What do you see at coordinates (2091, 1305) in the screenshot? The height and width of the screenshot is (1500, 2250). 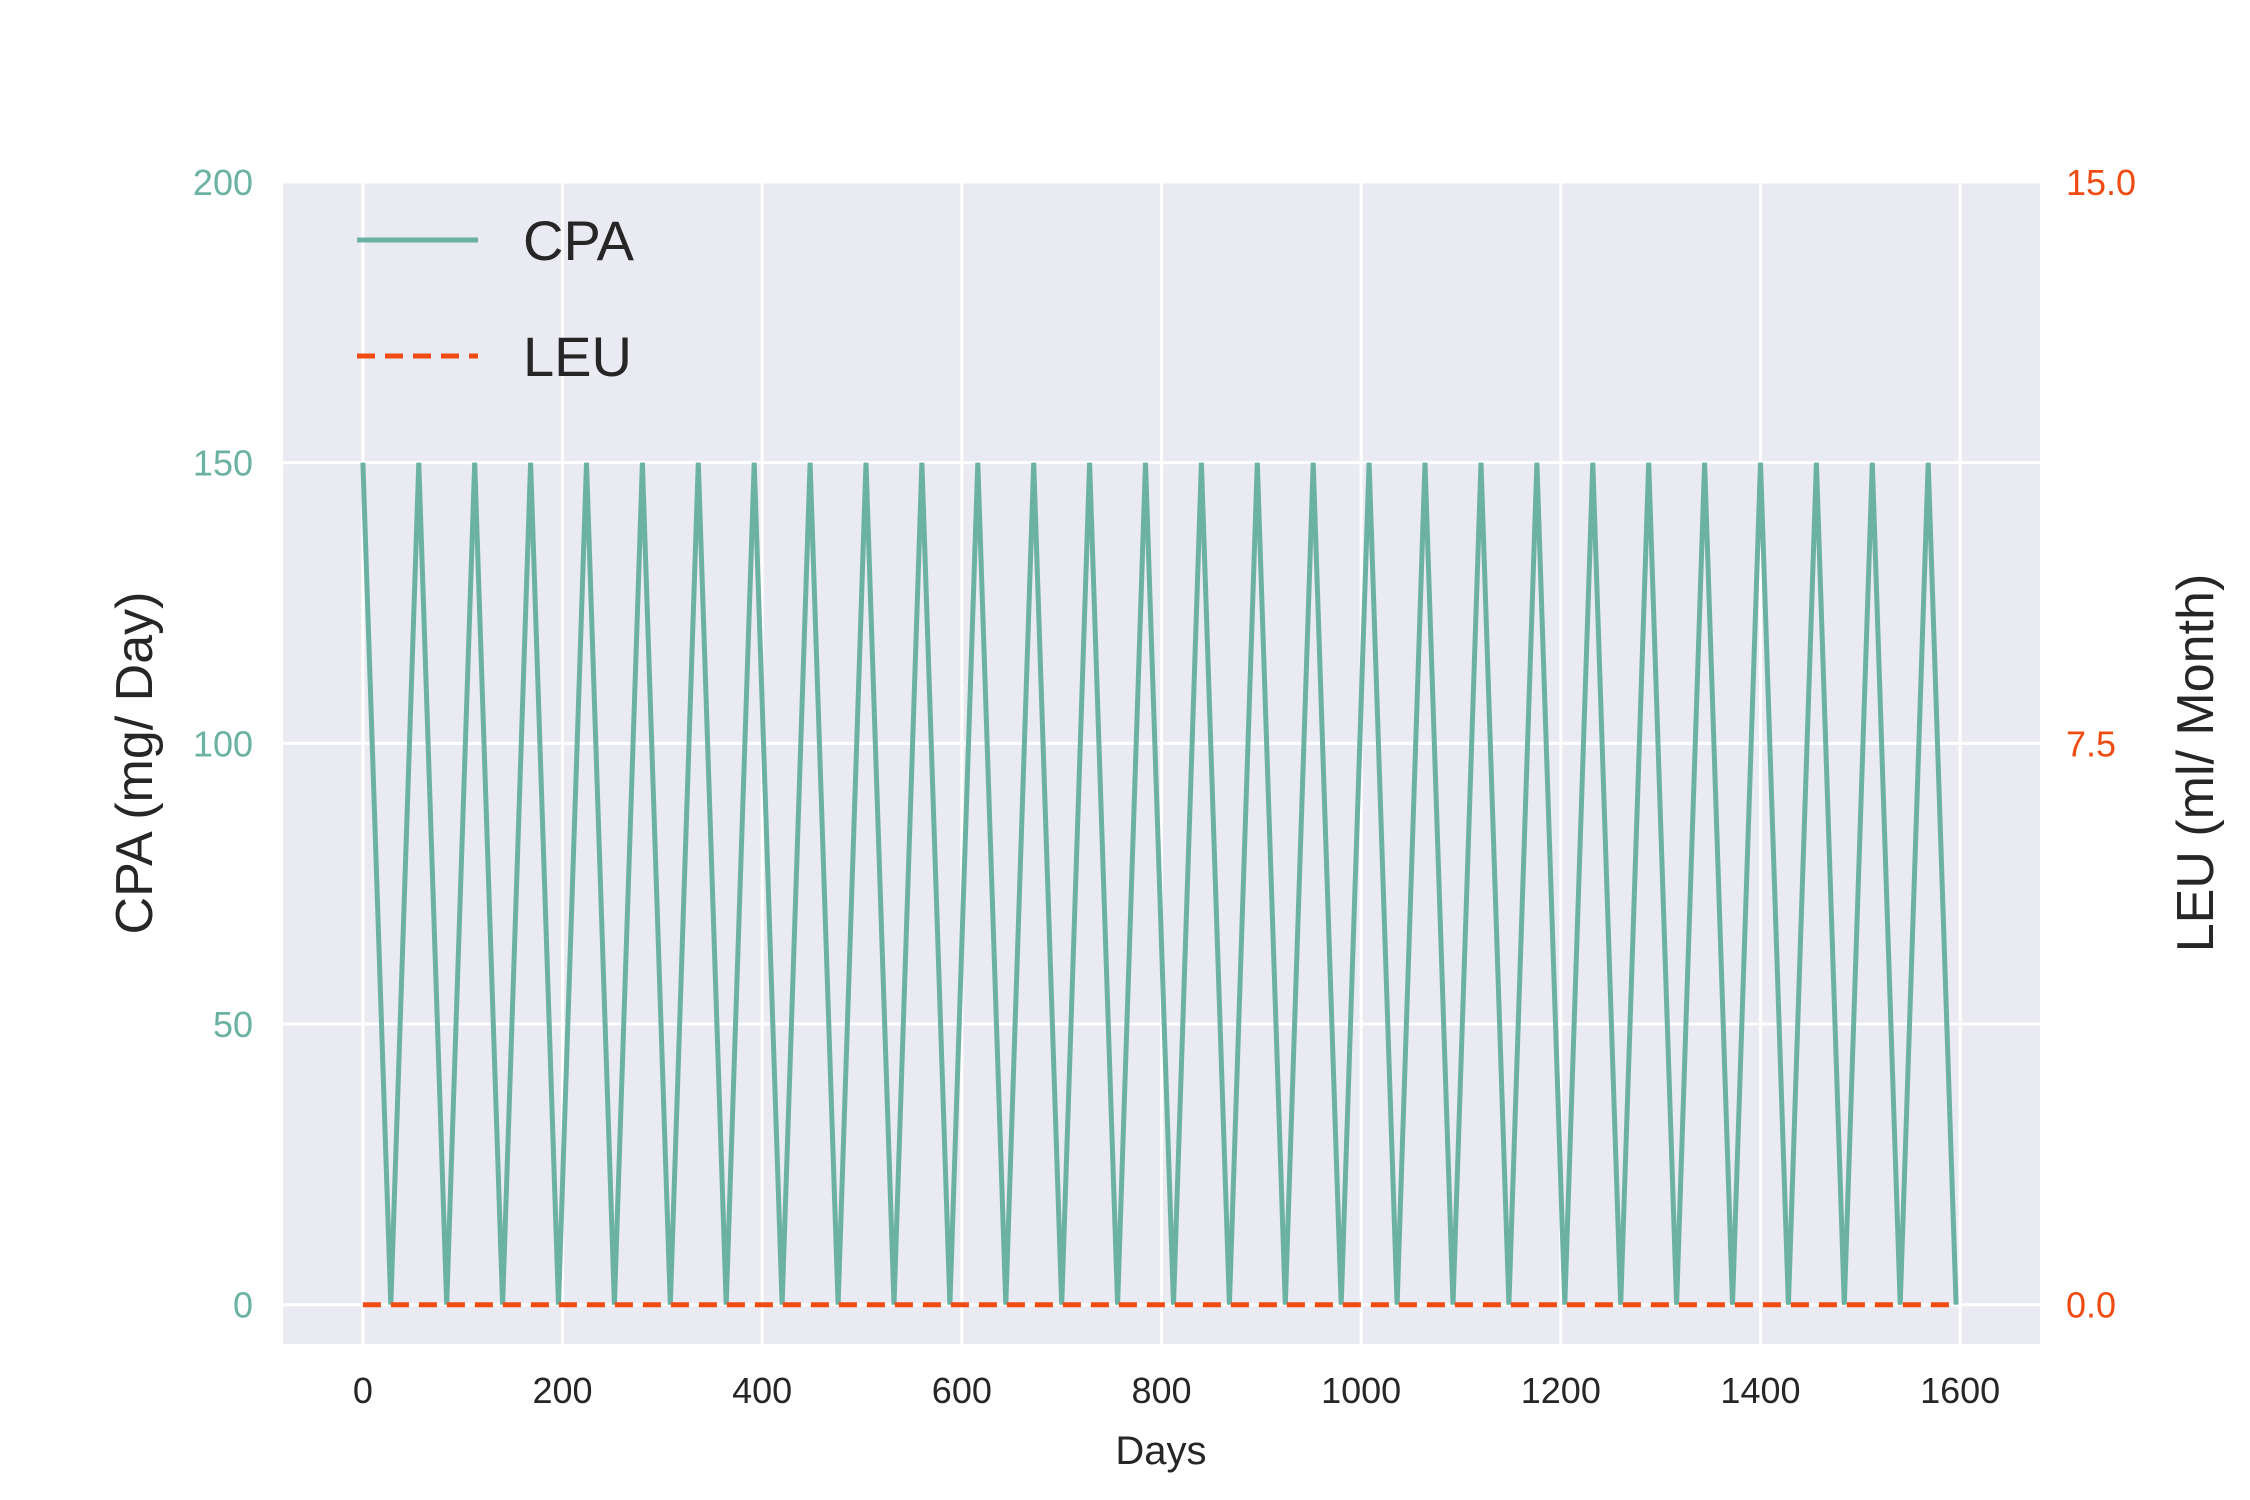 I see `right-tick-label: 0.0` at bounding box center [2091, 1305].